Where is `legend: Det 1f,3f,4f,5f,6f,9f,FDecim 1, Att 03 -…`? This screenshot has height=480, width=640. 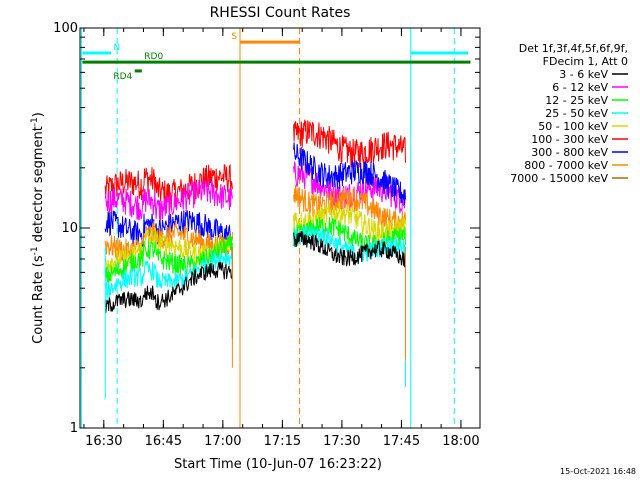
legend: Det 1f,3f,4f,5f,6f,9f,FDecim 1, Att 03 -… is located at coordinates (569, 113).